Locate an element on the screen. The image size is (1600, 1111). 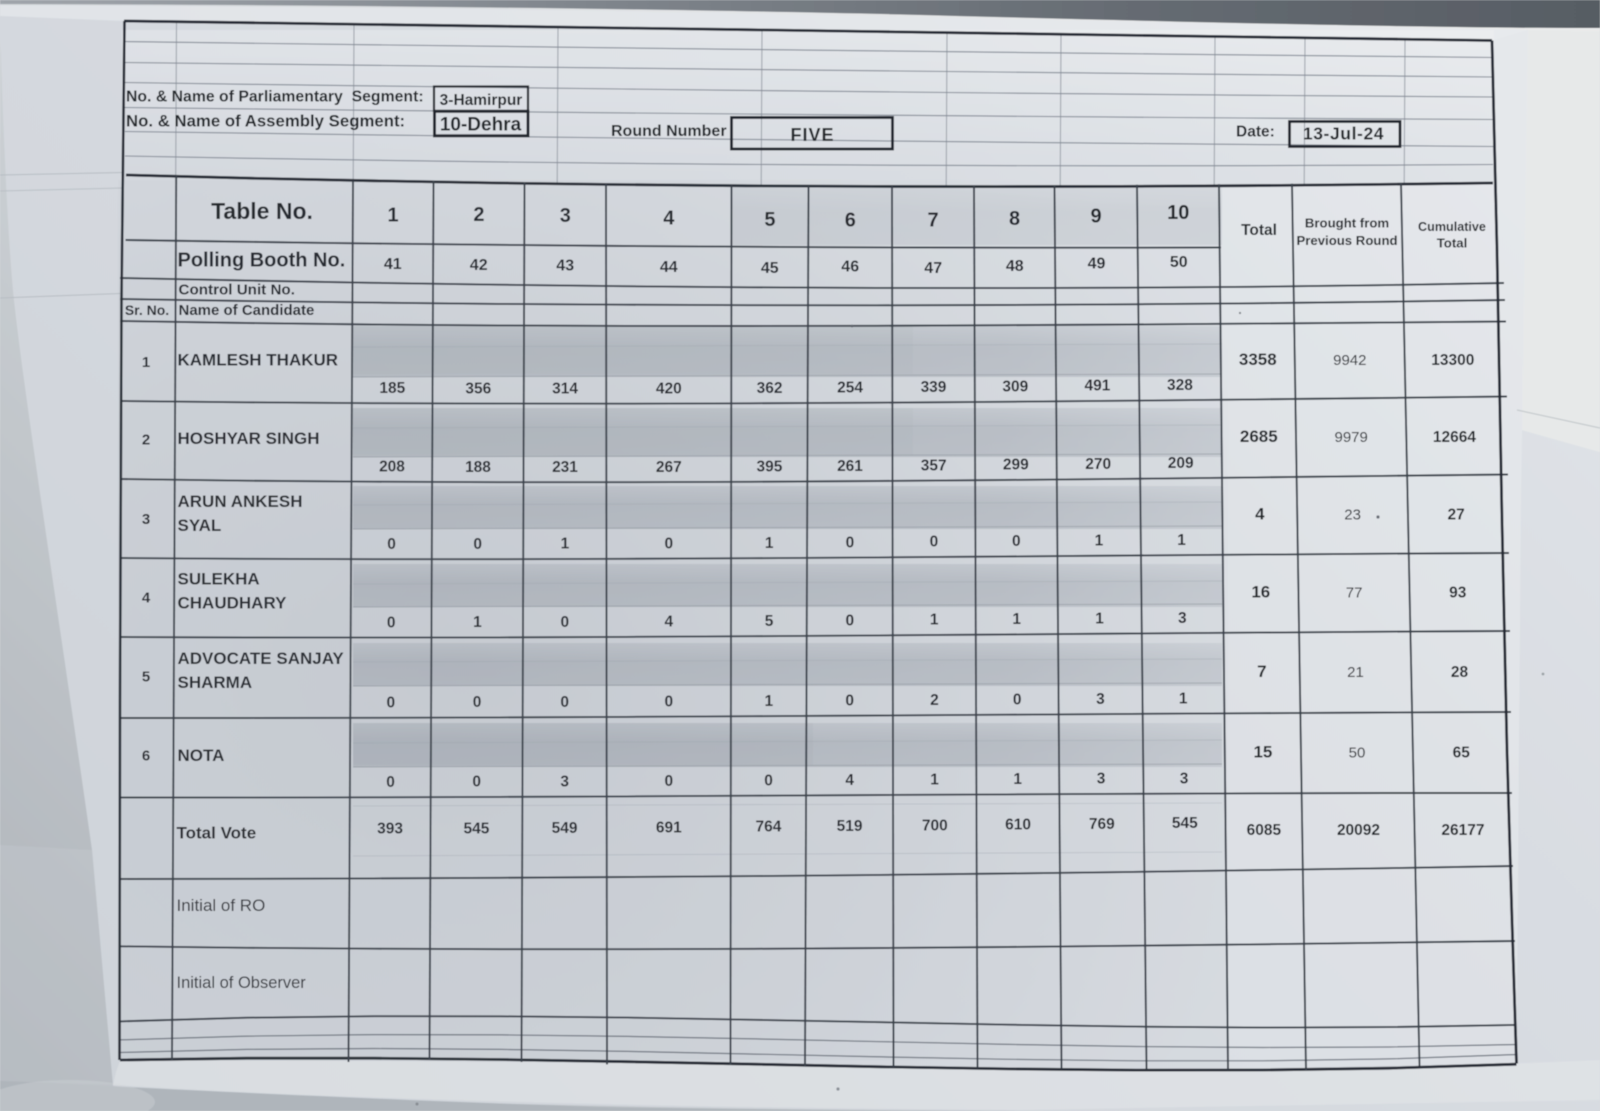
svg-text: 6085 is located at coordinates (1264, 830).